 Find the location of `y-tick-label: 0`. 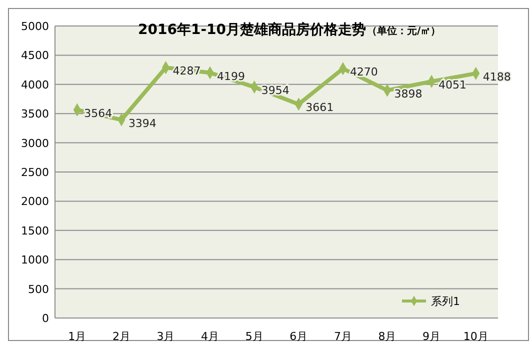

y-tick-label: 0 is located at coordinates (45, 318).